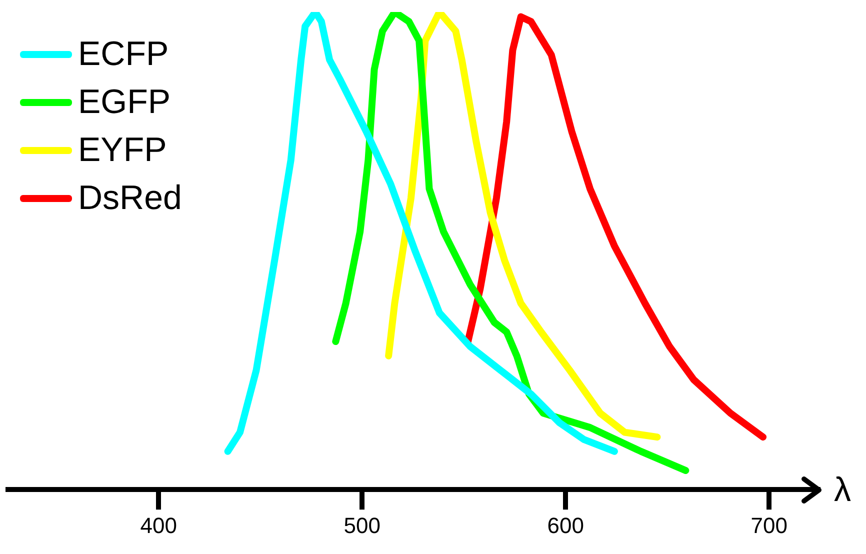 The height and width of the screenshot is (554, 866). Describe the element at coordinates (124, 102) in the screenshot. I see `legend-label: EGFP` at that location.